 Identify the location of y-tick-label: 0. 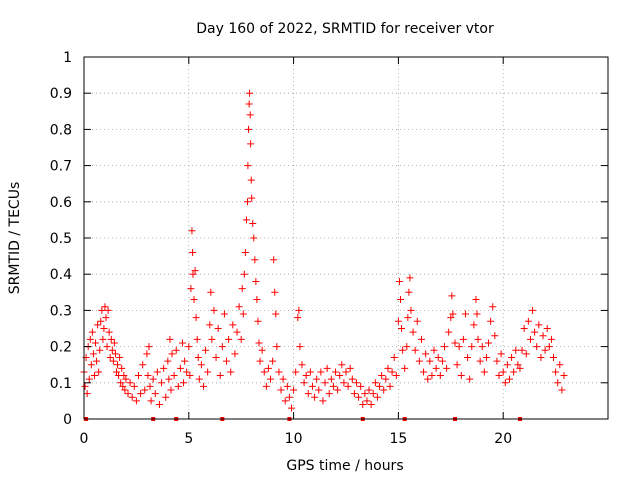
(67, 420).